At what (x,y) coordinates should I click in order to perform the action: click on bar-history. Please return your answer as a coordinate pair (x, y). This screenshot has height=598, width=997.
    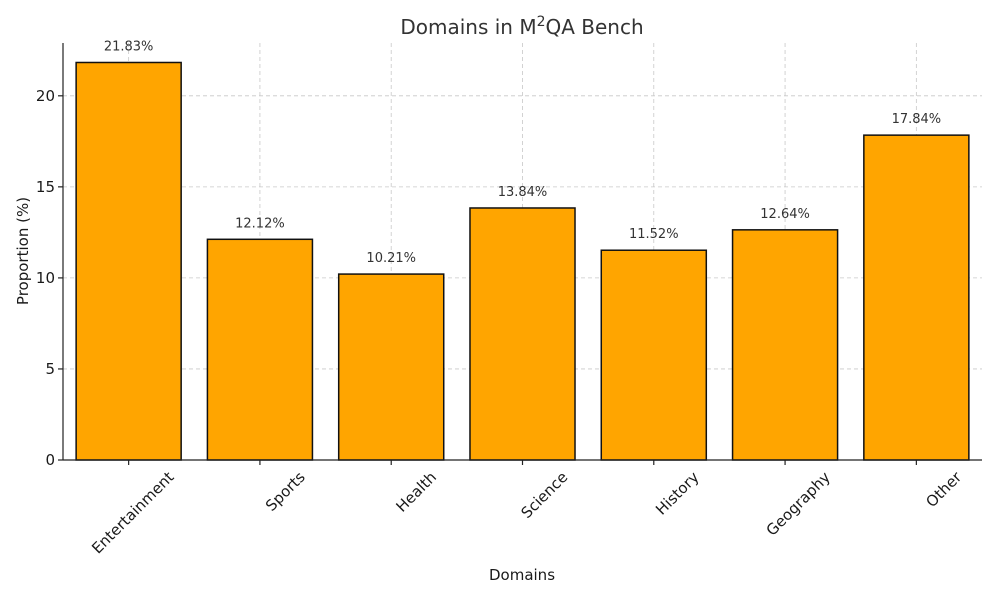
    Looking at the image, I should click on (654, 355).